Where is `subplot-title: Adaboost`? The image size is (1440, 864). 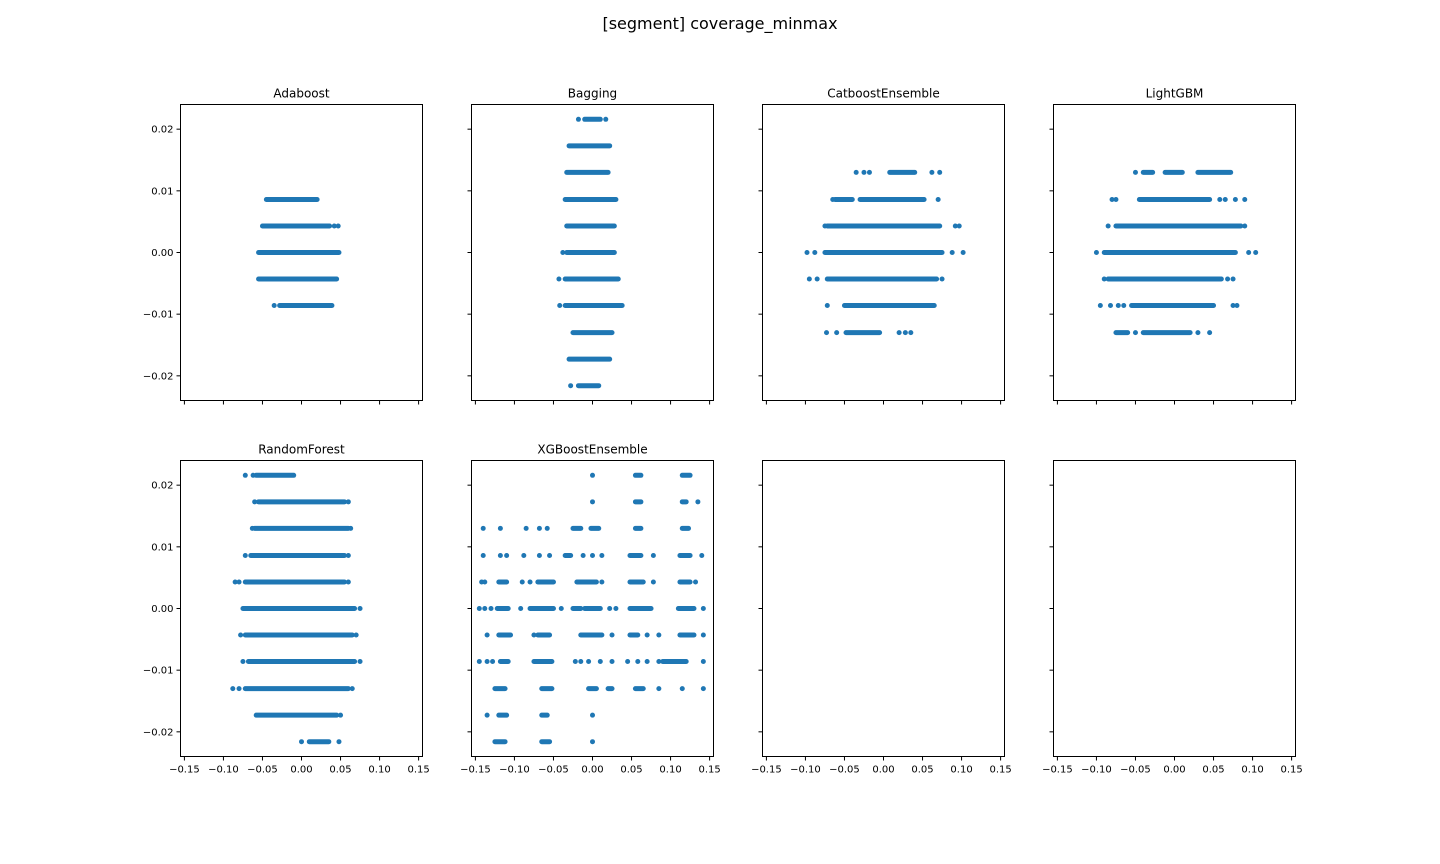 subplot-title: Adaboost is located at coordinates (301, 94).